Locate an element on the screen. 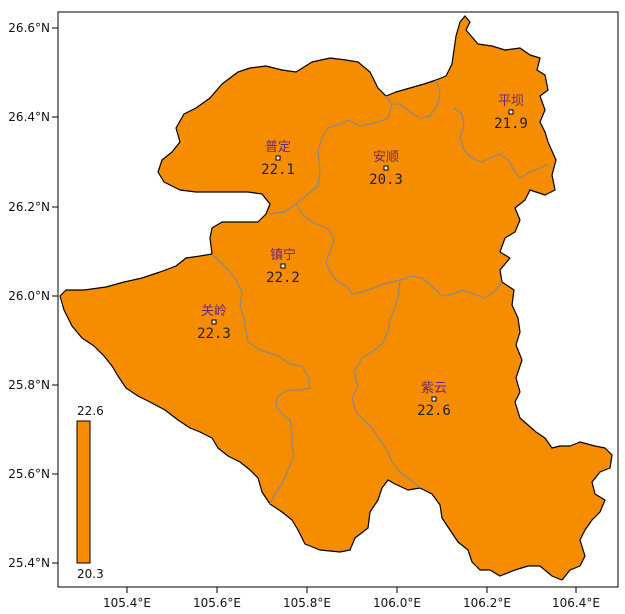 This screenshot has height=614, width=625. lat-tick-label: 26.0°N is located at coordinates (29, 296).